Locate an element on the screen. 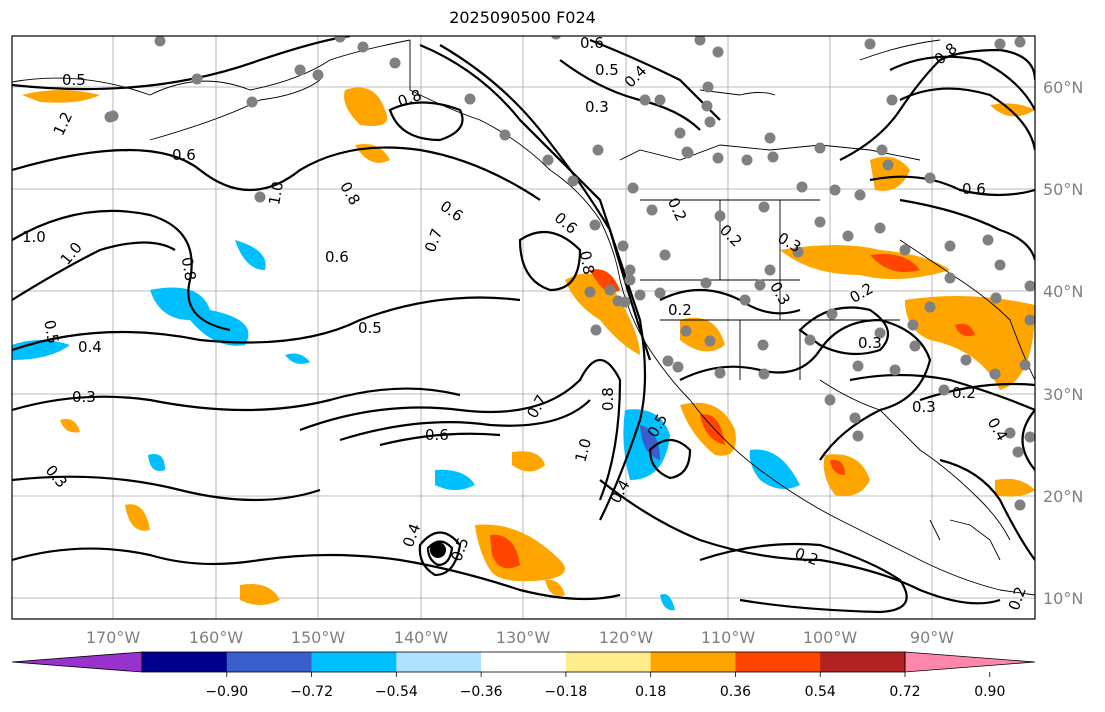 Image resolution: width=1105 pixels, height=712 pixels. lat-label: 60°N is located at coordinates (1063, 87).